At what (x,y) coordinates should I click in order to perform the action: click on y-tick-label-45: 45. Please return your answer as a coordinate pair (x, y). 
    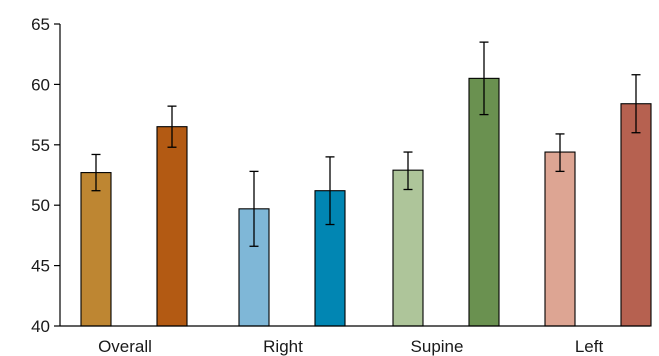
    Looking at the image, I should click on (40, 266).